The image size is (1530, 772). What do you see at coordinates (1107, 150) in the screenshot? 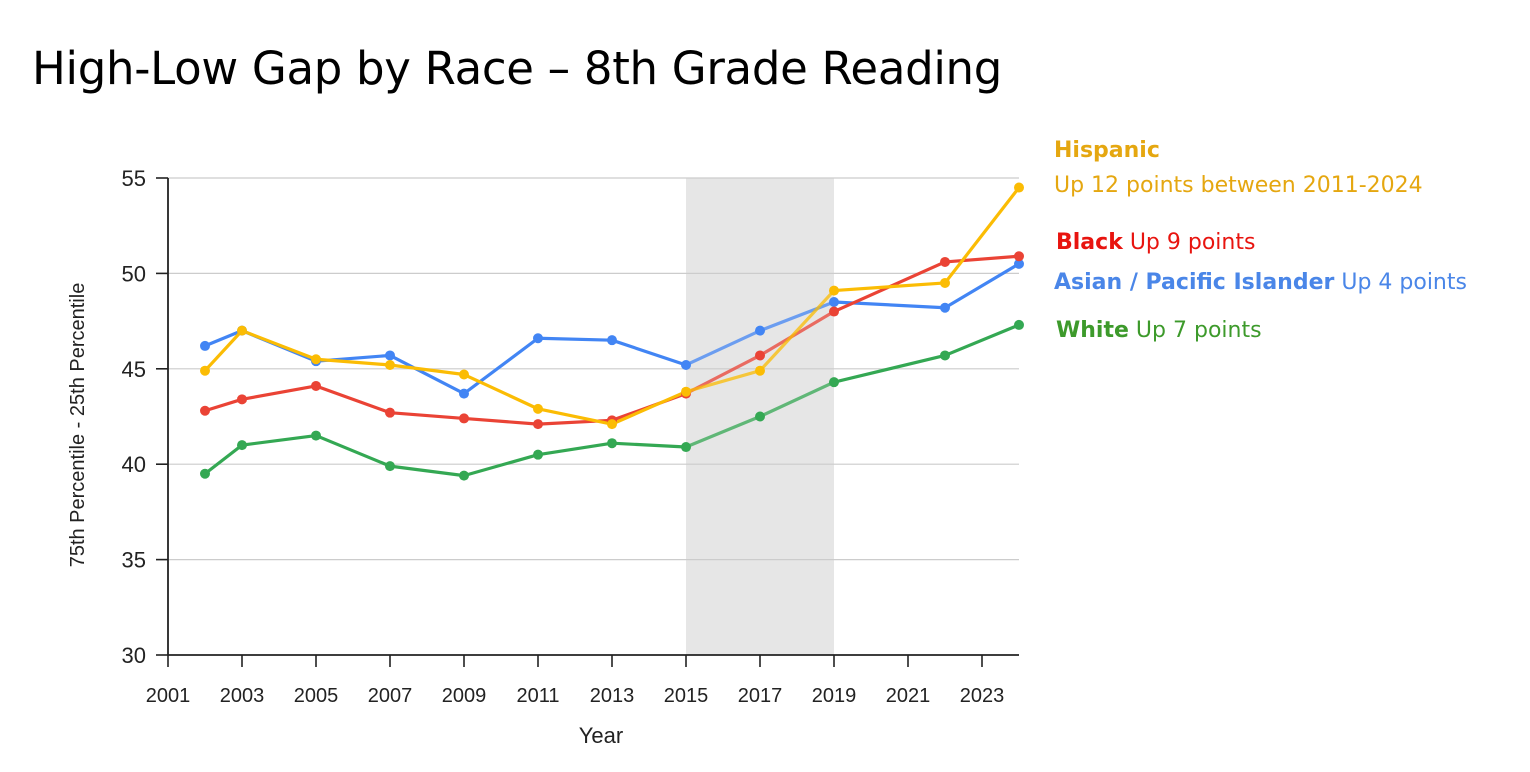
I see `legend-hispanic-name: Hispanic` at bounding box center [1107, 150].